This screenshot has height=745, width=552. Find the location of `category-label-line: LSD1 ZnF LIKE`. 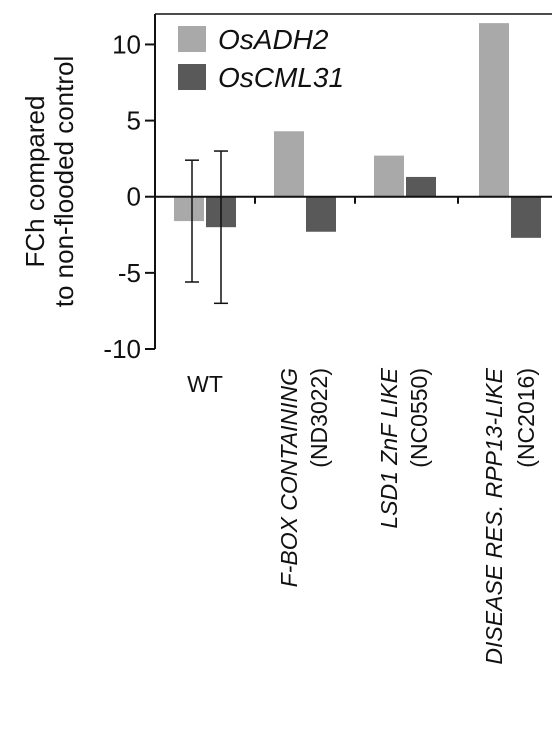

category-label-line: LSD1 ZnF LIKE is located at coordinates (389, 447).